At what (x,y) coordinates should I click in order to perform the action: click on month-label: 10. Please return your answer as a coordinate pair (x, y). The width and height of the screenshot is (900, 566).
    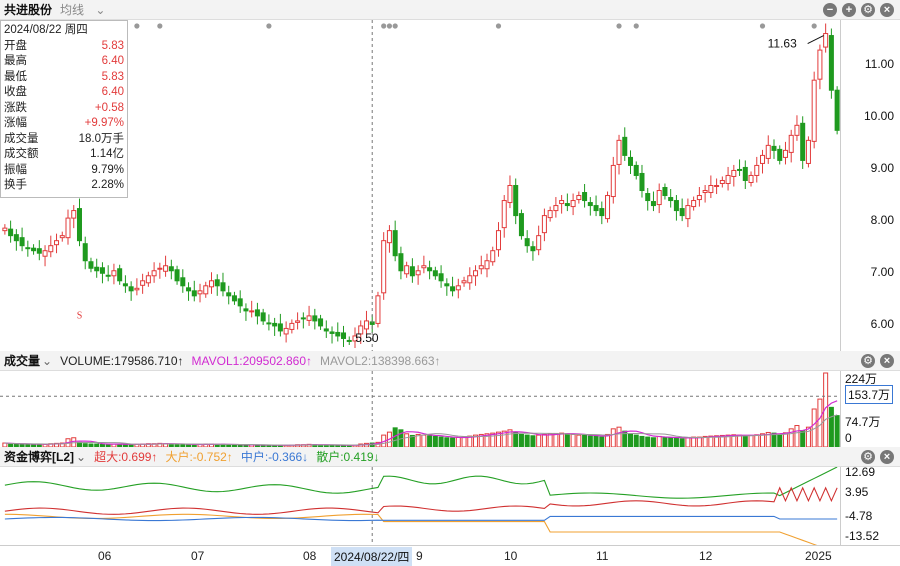
    Looking at the image, I should click on (511, 556).